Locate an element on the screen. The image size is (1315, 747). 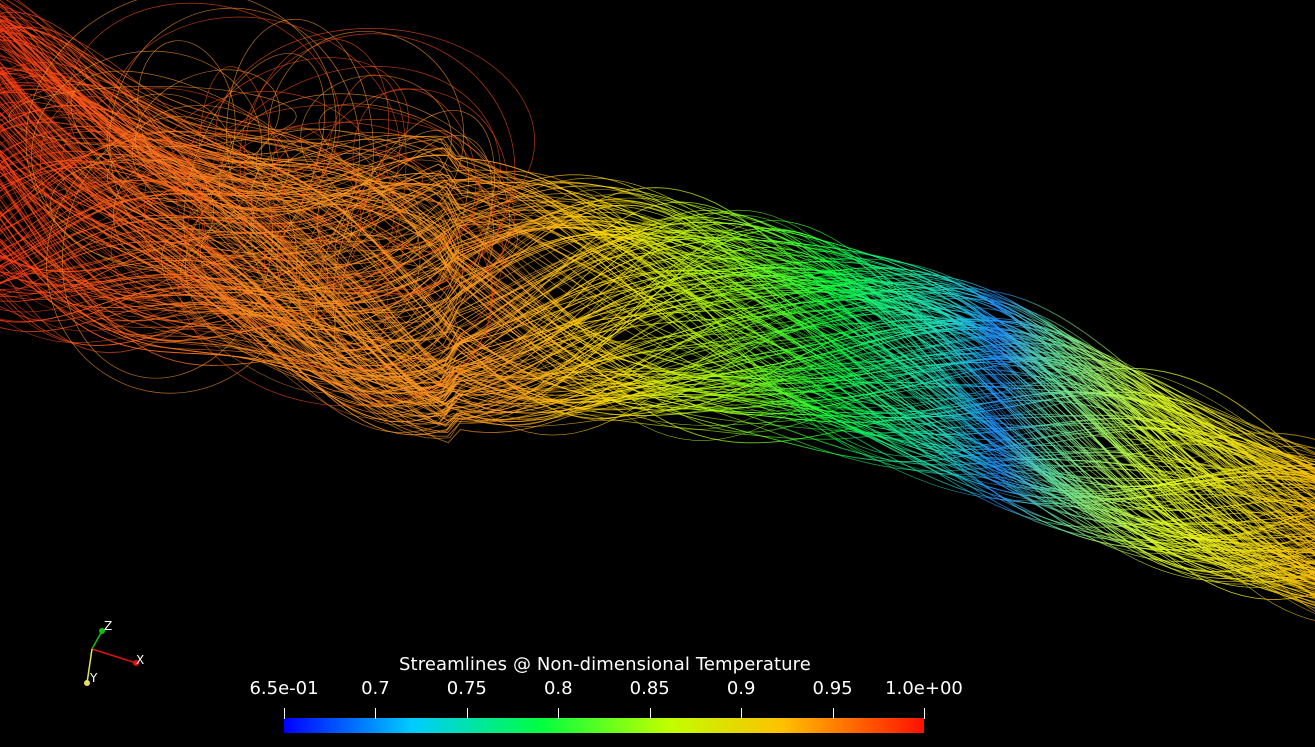
legend-tick-label: 0.85 is located at coordinates (649, 688).